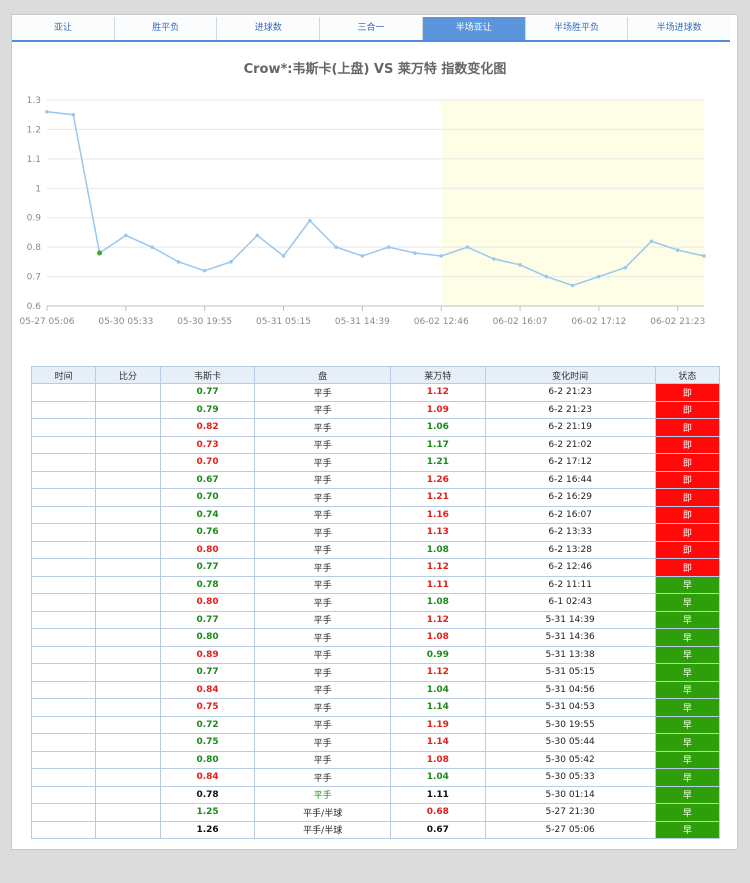 The width and height of the screenshot is (750, 883). I want to click on x-tick-label: 05-27 05:06, so click(47, 322).